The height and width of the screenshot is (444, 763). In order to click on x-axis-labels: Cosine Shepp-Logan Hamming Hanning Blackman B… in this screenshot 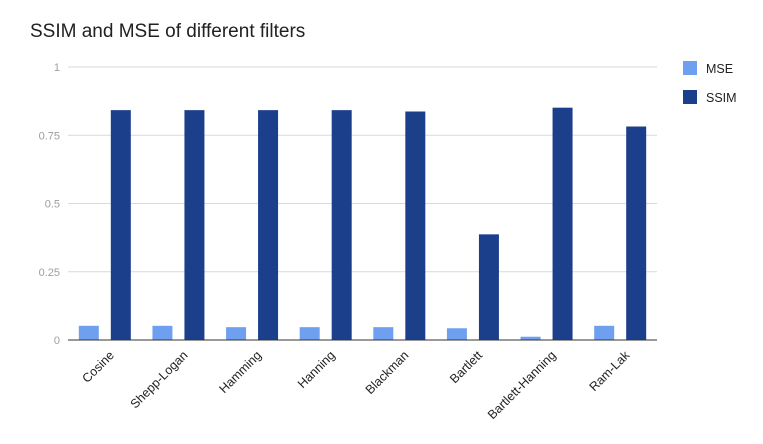, I will do `click(356, 385)`.